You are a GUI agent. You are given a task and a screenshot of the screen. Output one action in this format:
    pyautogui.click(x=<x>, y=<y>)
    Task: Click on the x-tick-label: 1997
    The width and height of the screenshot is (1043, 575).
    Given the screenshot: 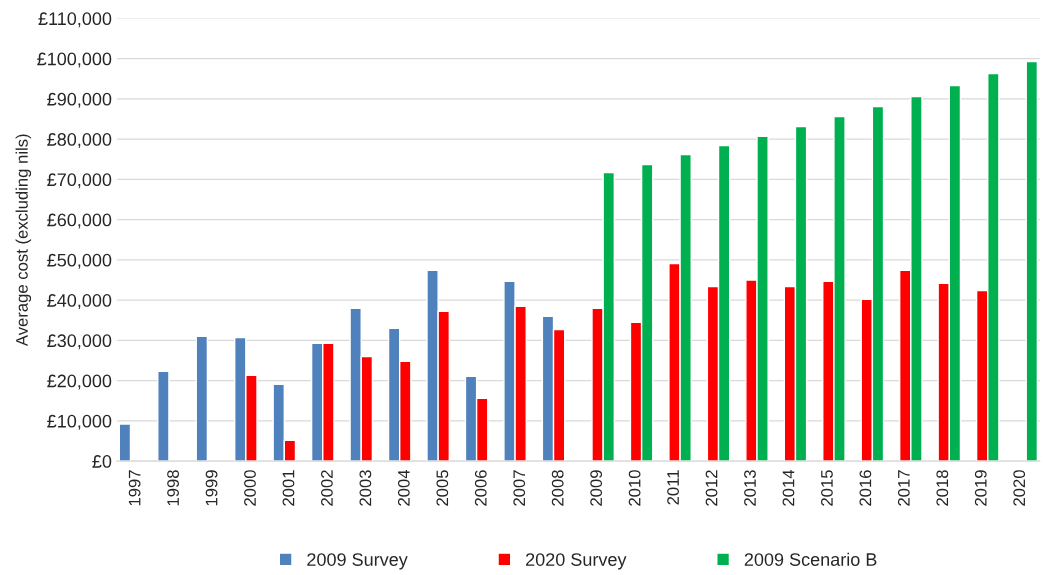 What is the action you would take?
    pyautogui.click(x=134, y=488)
    